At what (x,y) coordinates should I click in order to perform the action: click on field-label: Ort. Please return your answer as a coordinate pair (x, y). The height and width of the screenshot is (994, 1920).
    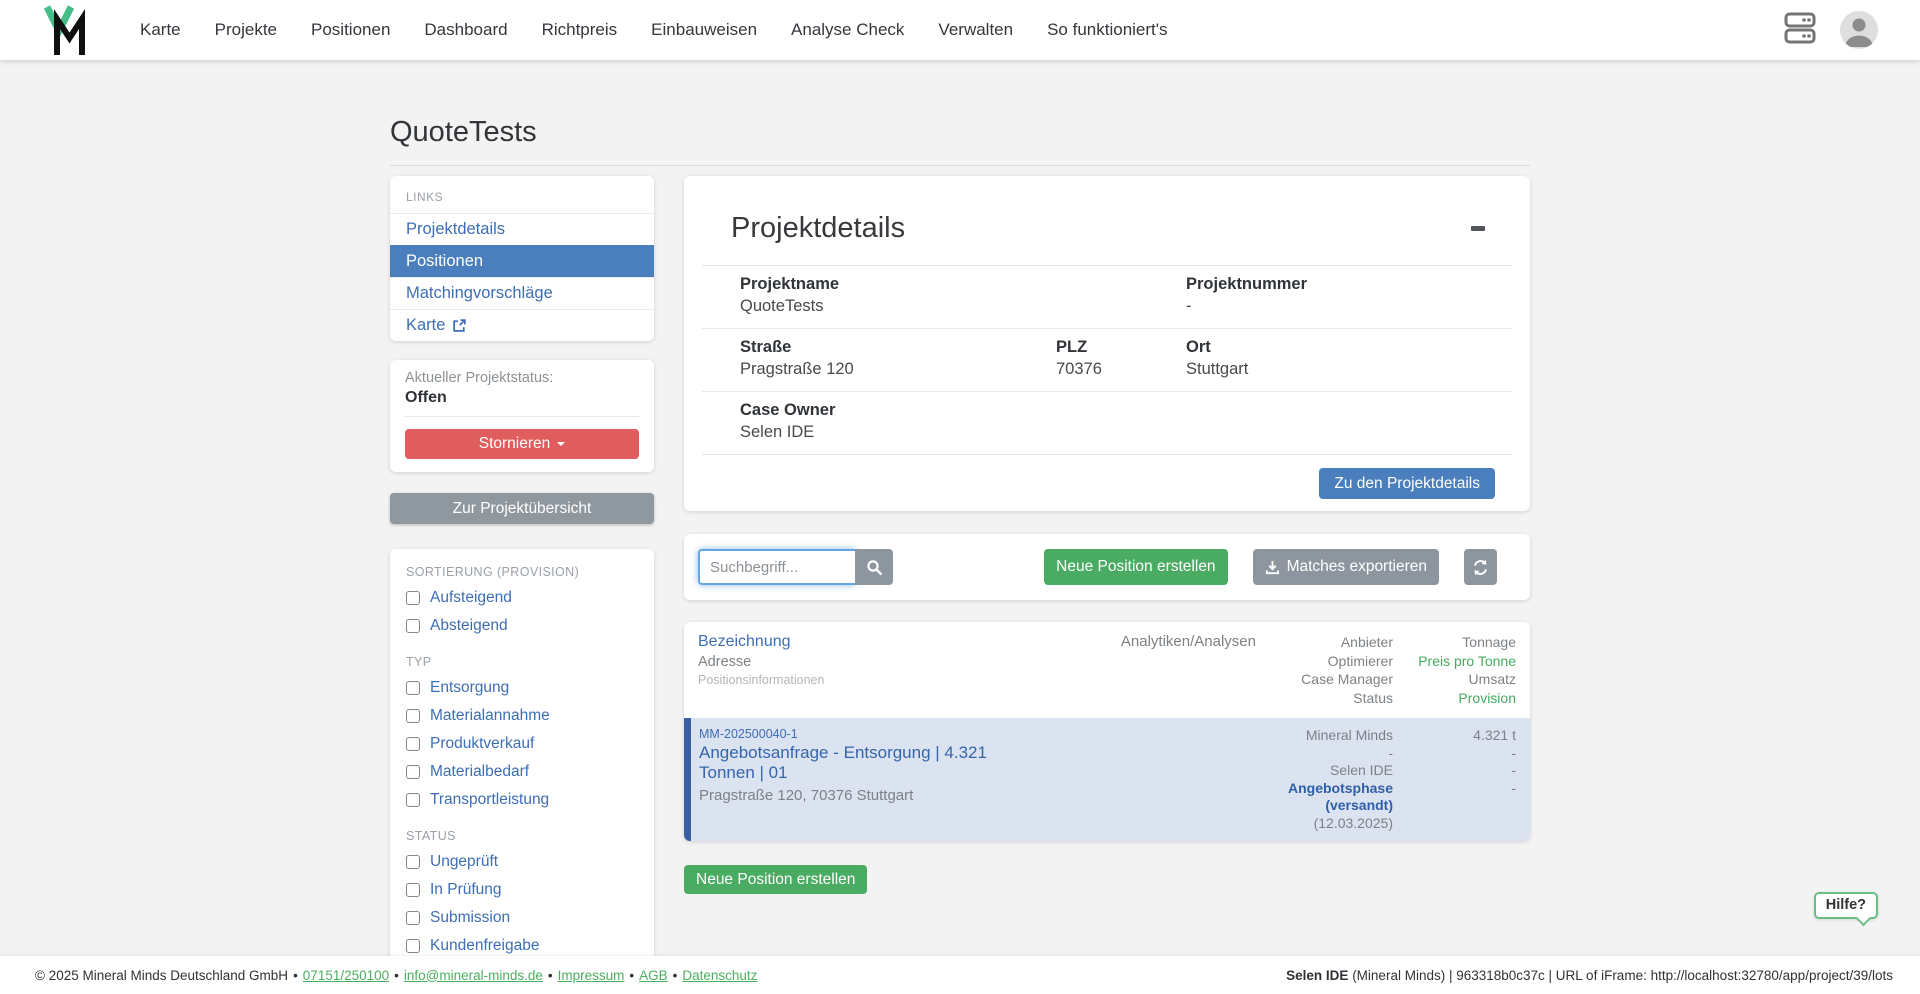
    Looking at the image, I should click on (1198, 347).